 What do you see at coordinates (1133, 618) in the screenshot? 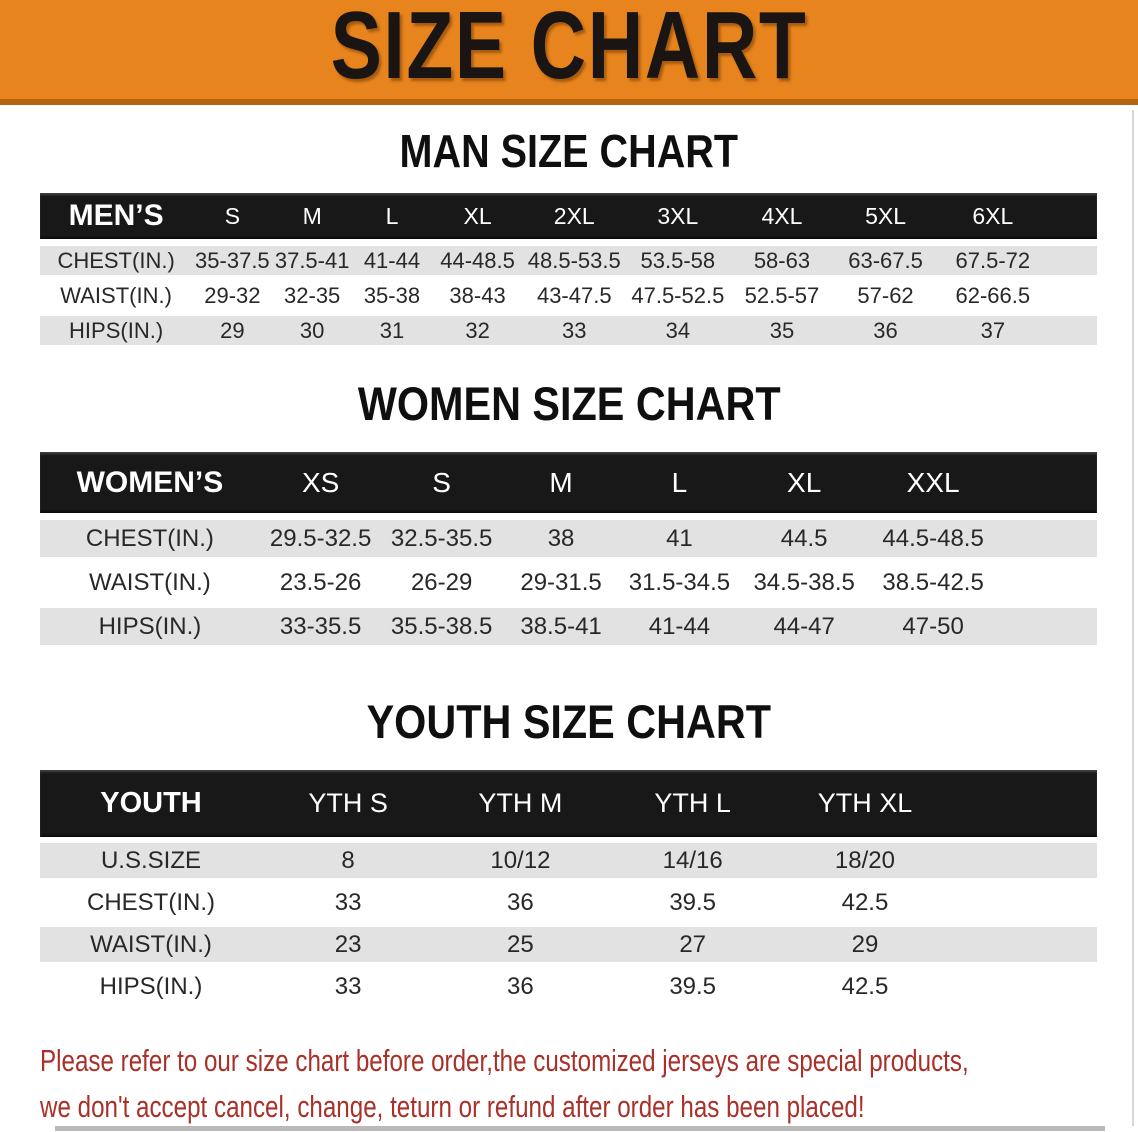
I see `right-edge-line` at bounding box center [1133, 618].